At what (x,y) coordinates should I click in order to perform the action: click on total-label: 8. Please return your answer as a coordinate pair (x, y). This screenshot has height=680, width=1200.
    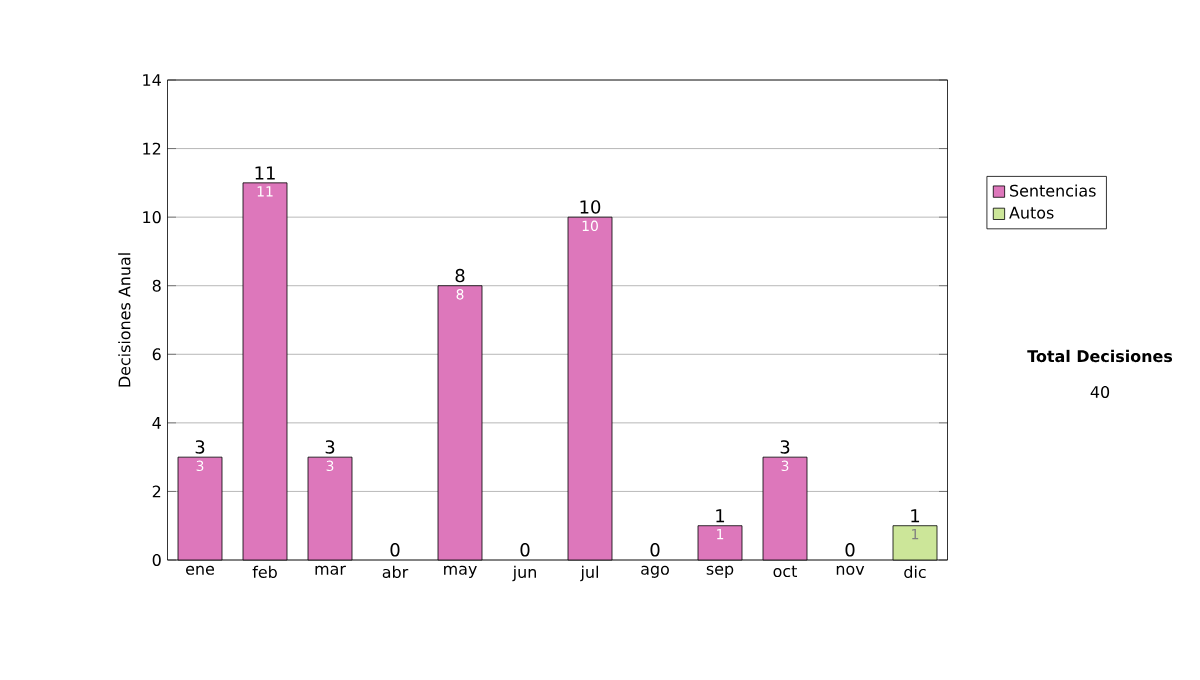
    Looking at the image, I should click on (460, 275).